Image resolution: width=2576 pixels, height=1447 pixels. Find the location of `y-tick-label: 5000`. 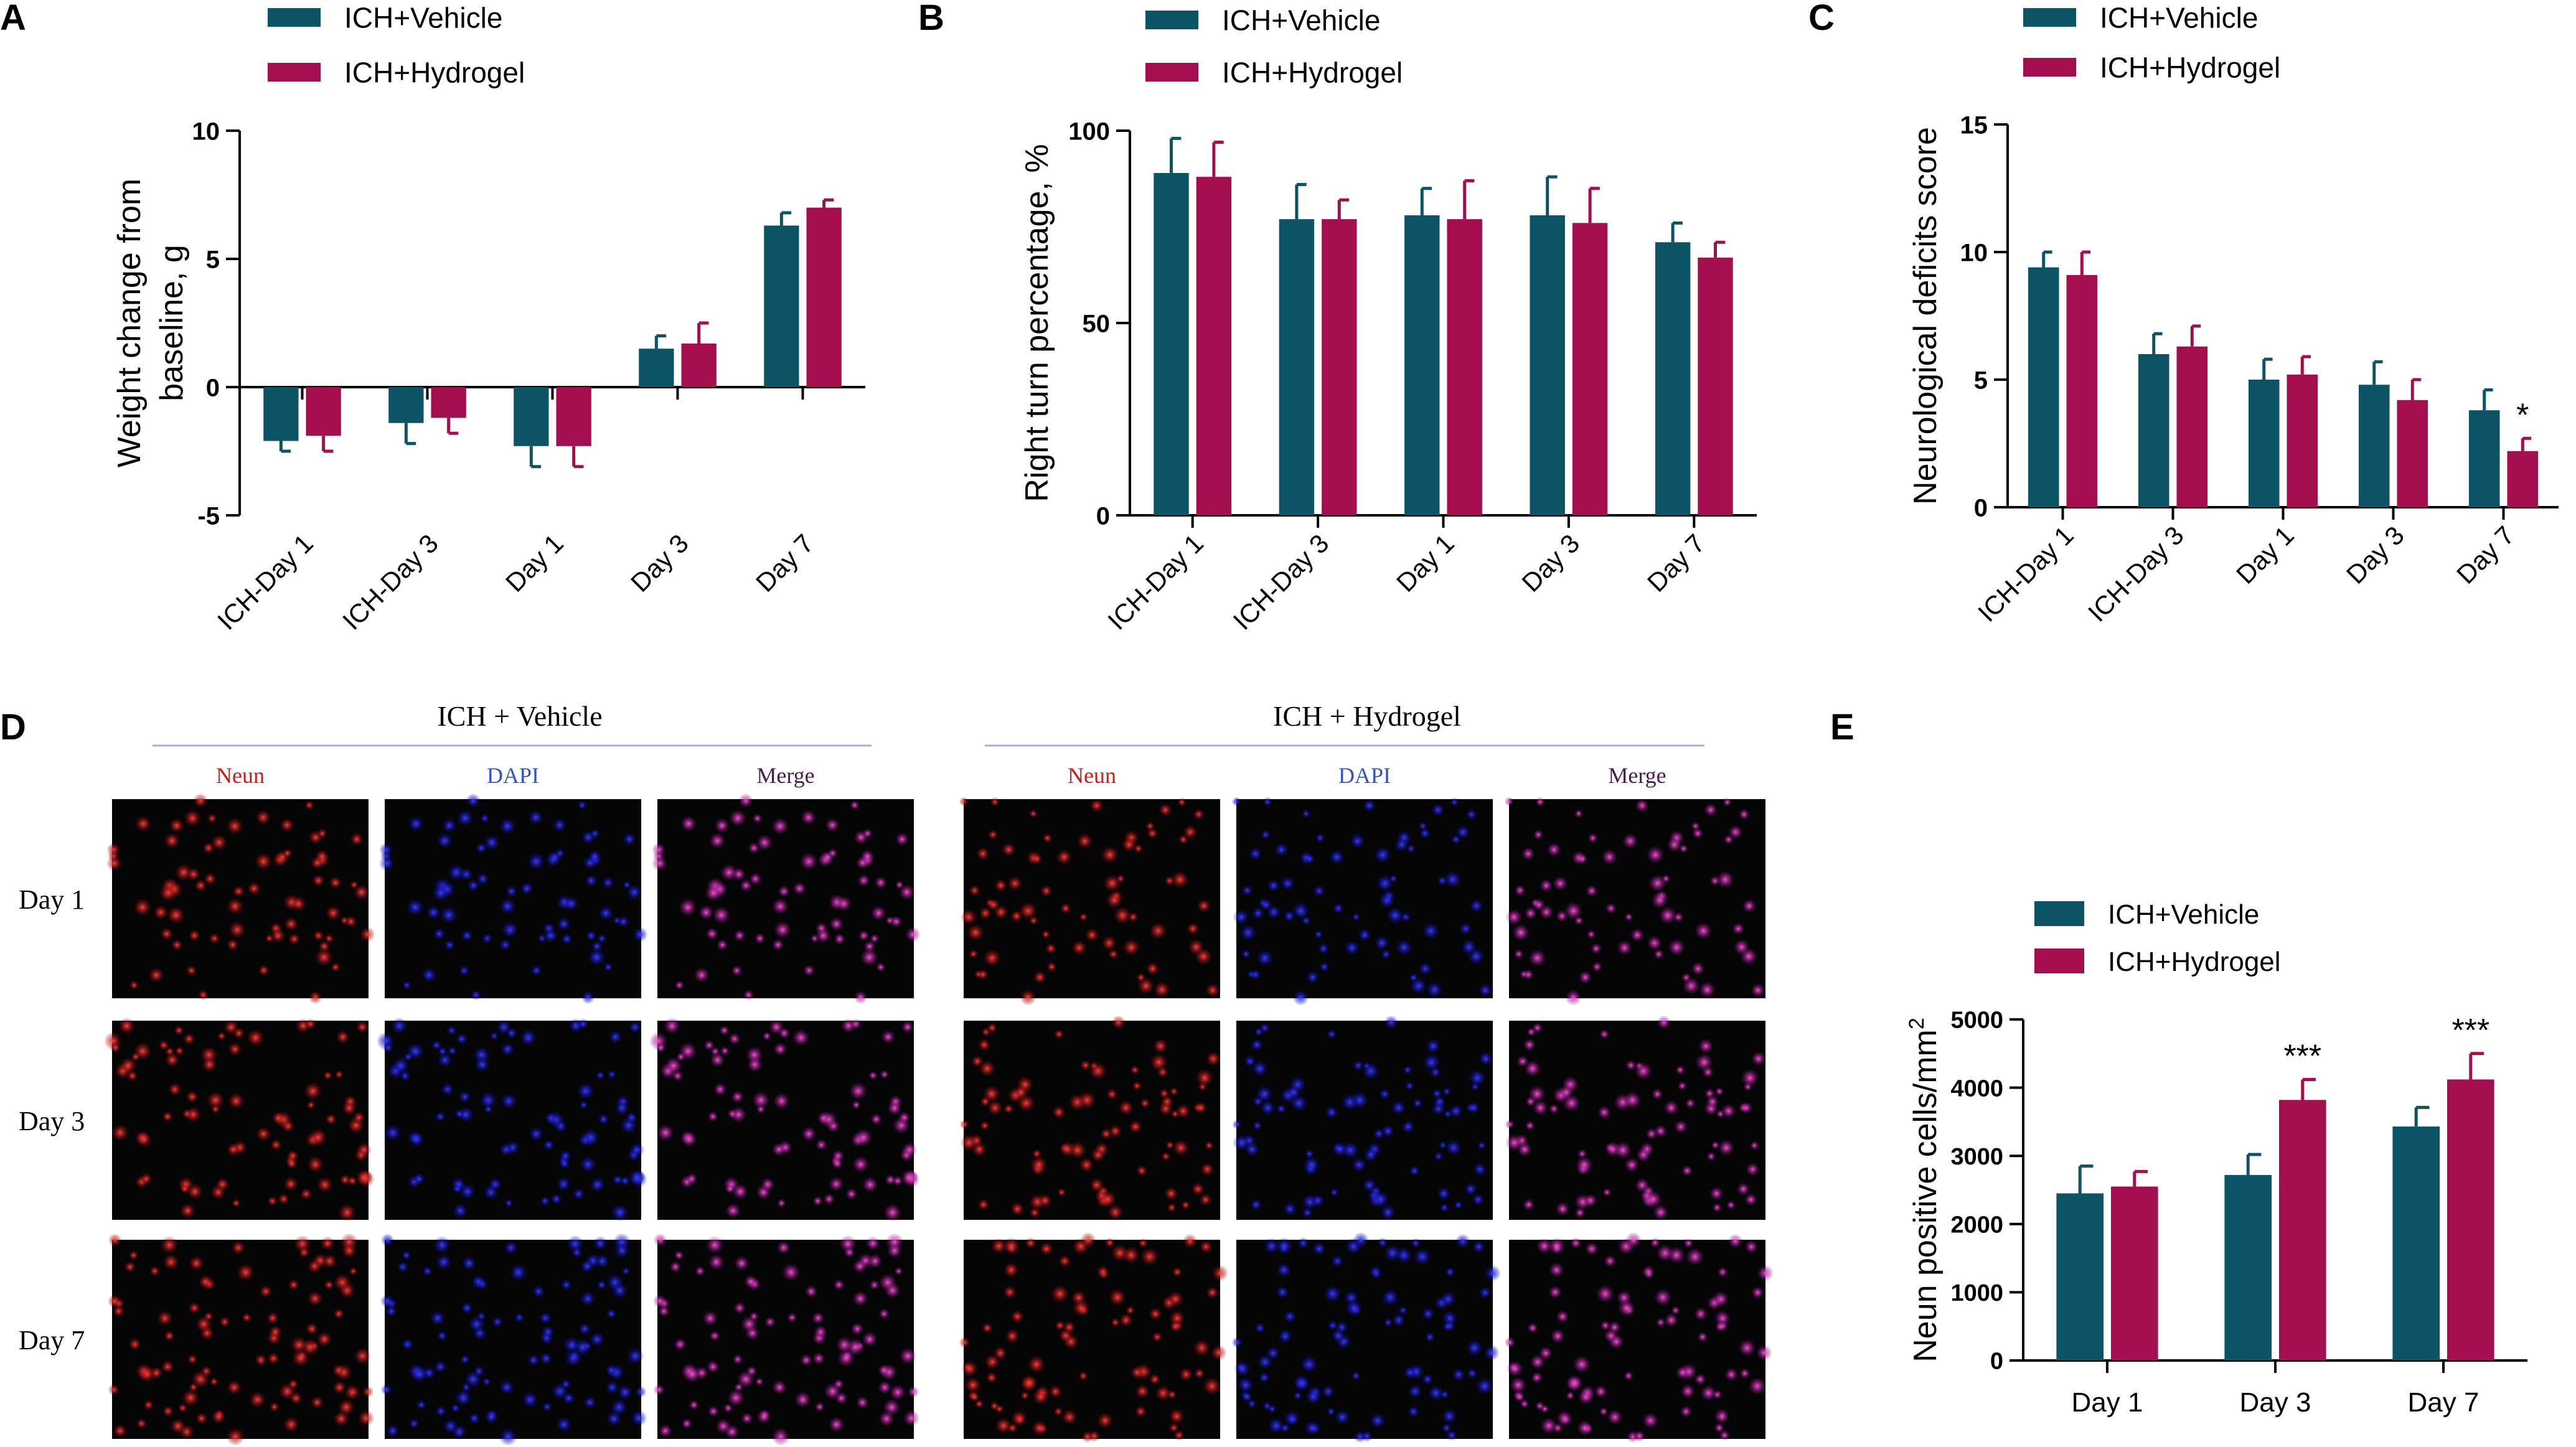

y-tick-label: 5000 is located at coordinates (1976, 1021).